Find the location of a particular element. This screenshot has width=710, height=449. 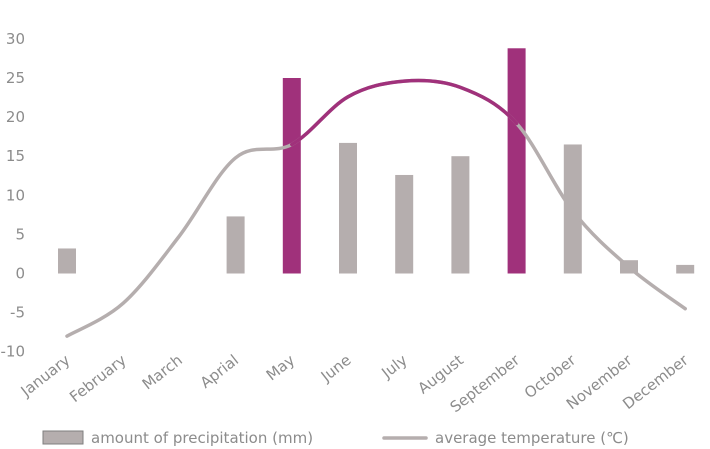

x-tick-label: August is located at coordinates (440, 374).